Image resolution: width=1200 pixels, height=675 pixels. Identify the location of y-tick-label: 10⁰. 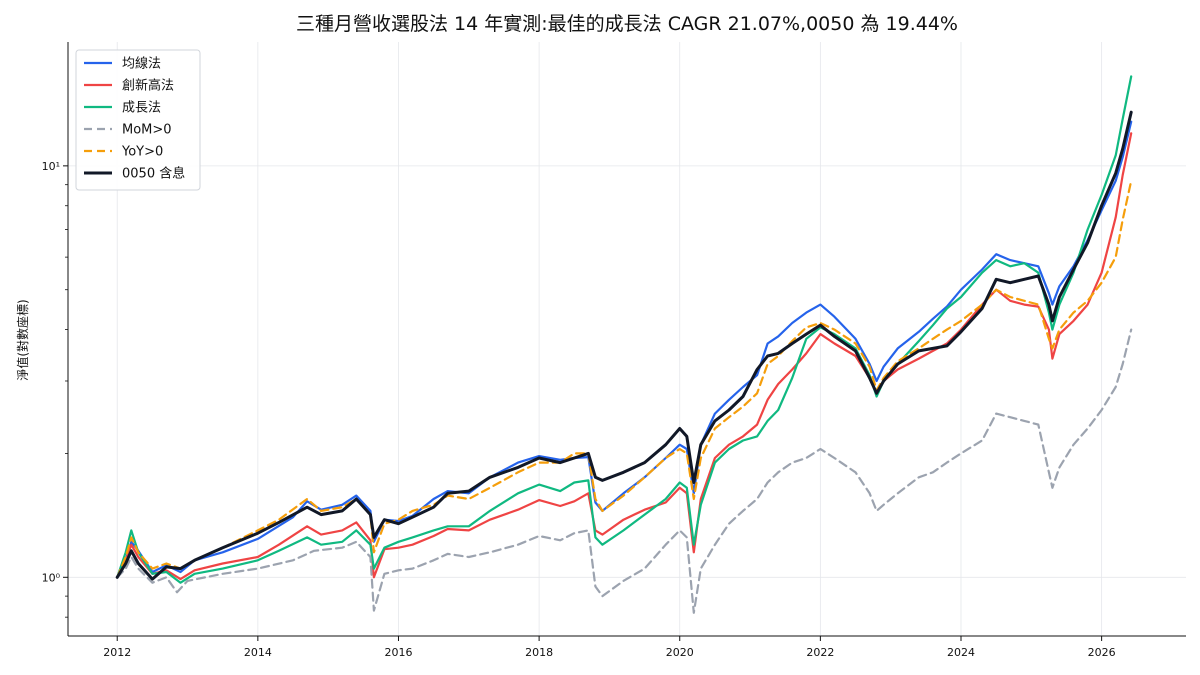
(51, 577).